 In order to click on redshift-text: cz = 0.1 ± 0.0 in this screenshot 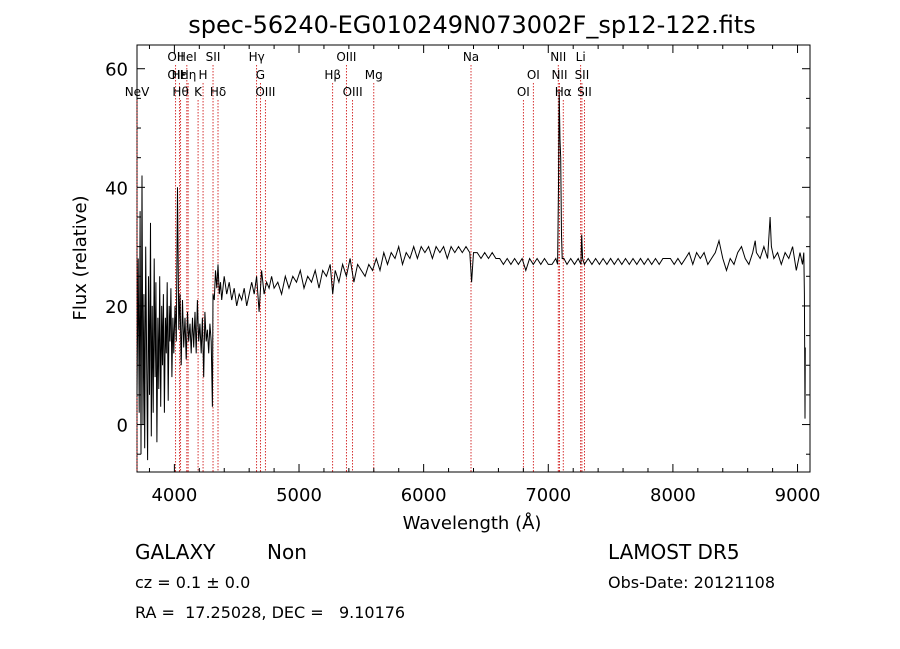, I will do `click(193, 582)`.